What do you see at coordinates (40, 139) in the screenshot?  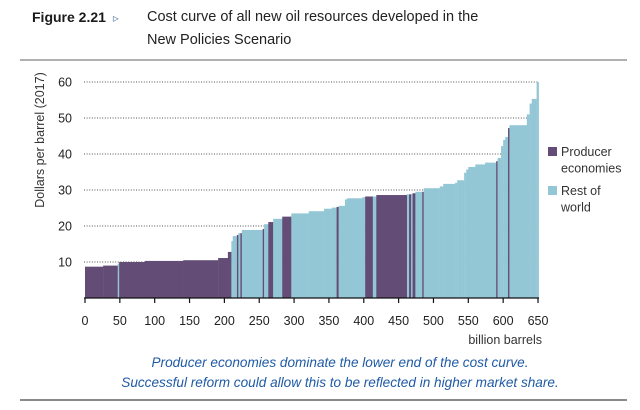 I see `y-axis-label: Dollars per barrel (2017)` at bounding box center [40, 139].